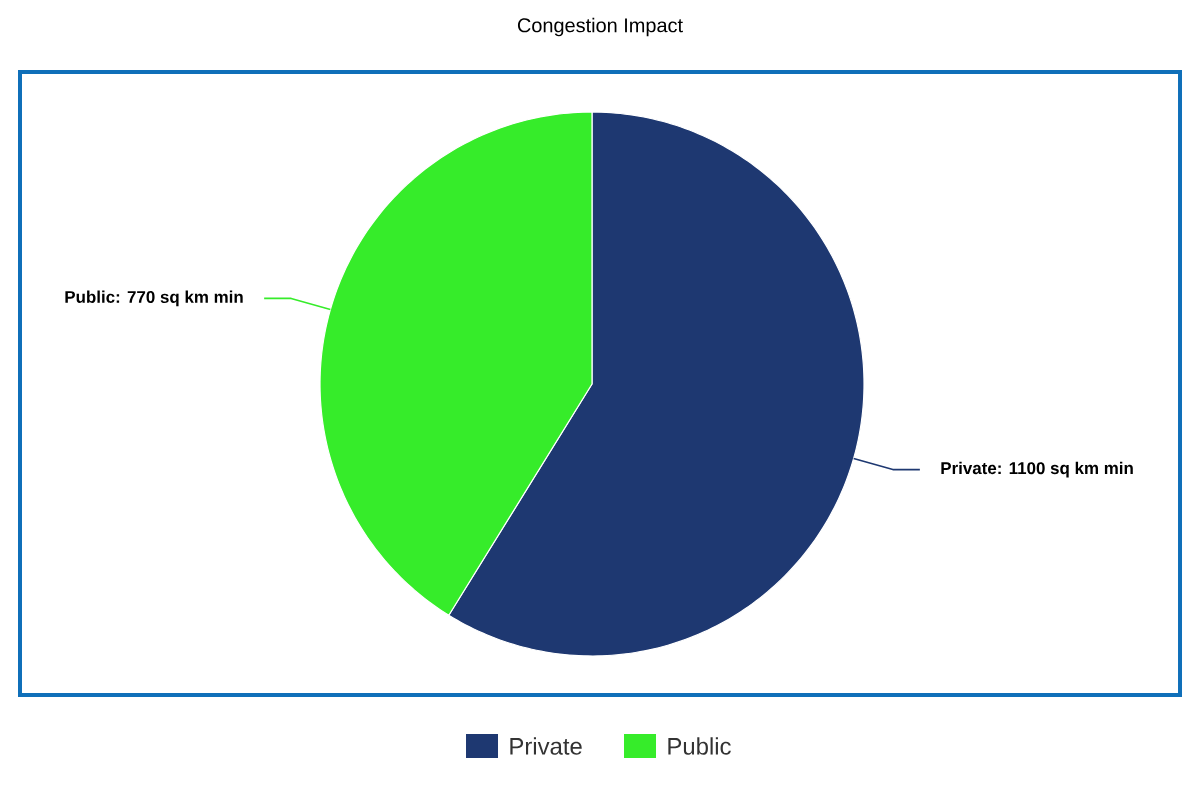 This screenshot has width=1200, height=800. Describe the element at coordinates (600, 27) in the screenshot. I see `chart-title: Congestion Impact` at that location.